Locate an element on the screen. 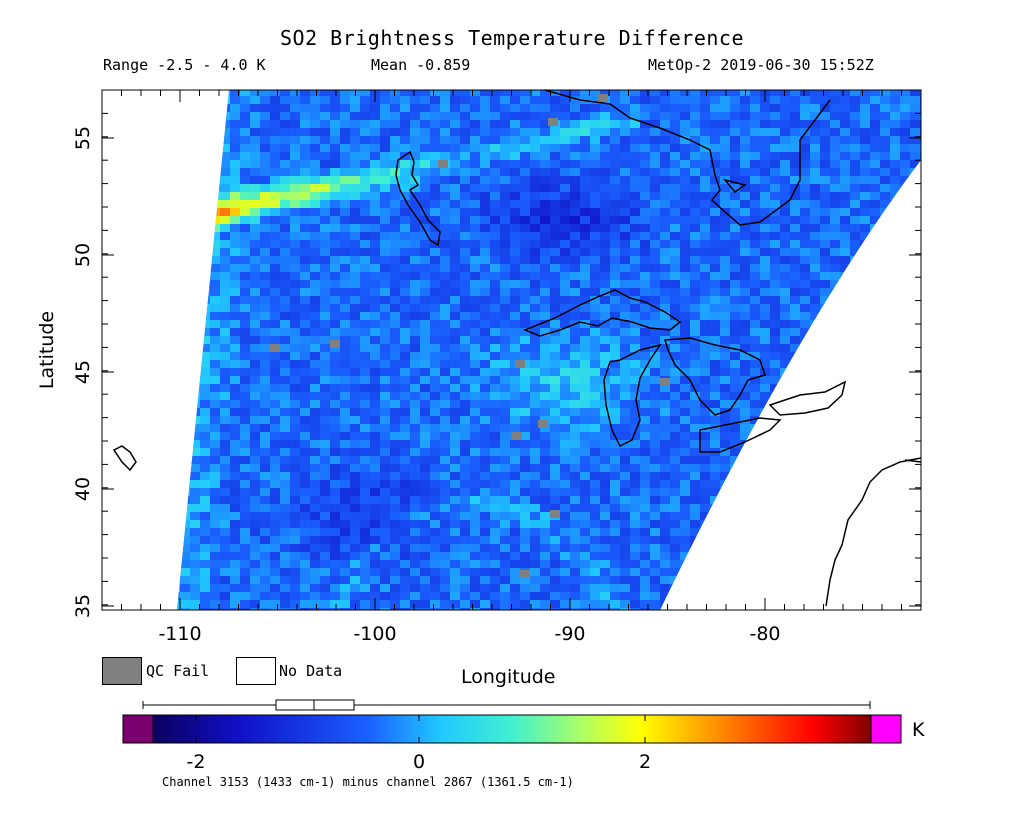  boxplot-box is located at coordinates (315, 705).